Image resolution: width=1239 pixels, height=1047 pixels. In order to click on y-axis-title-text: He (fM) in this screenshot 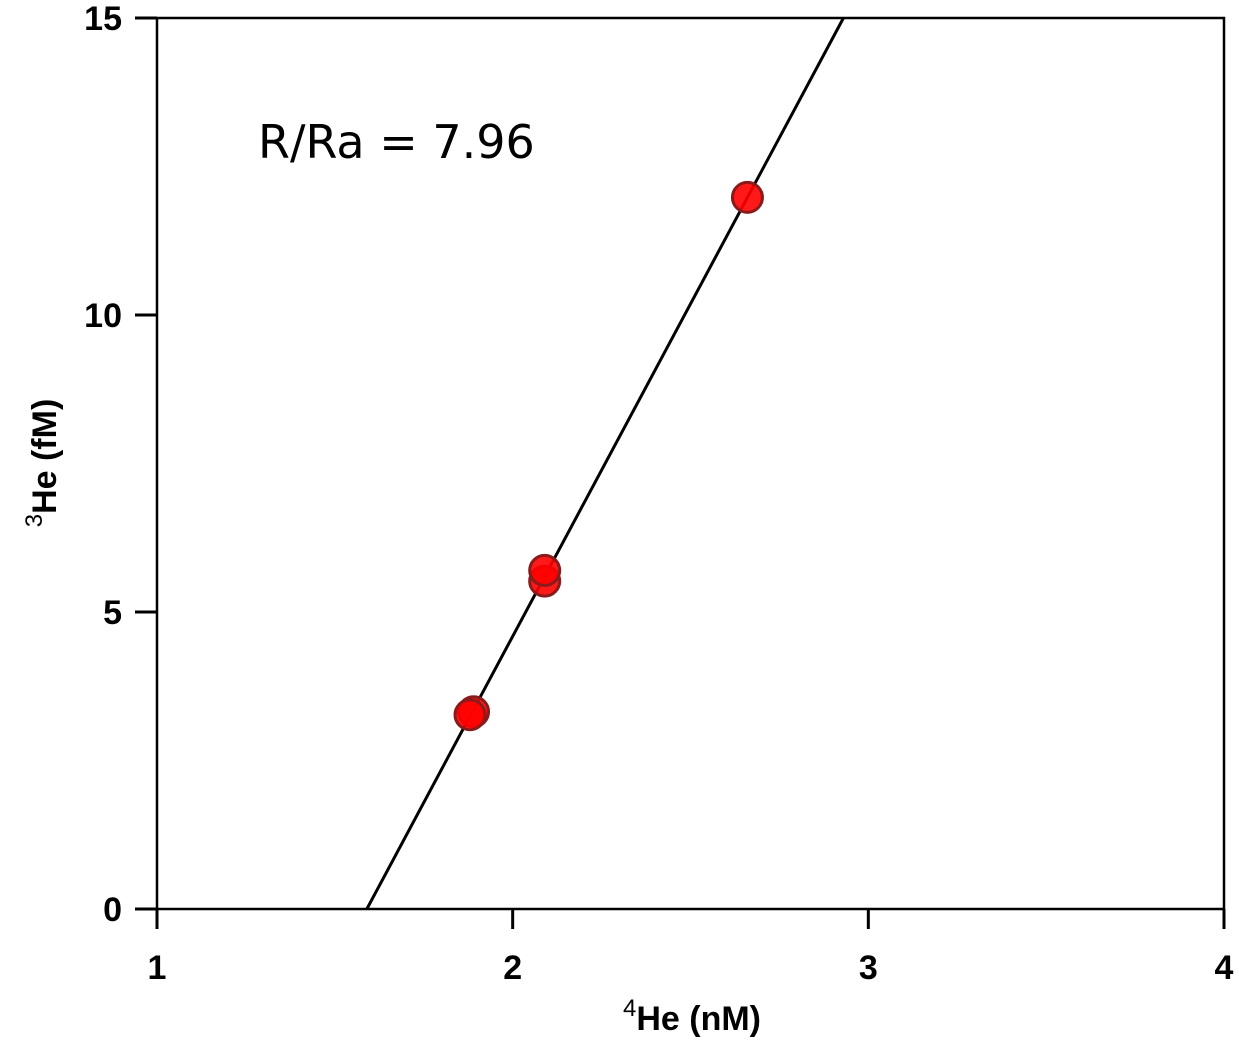, I will do `click(45, 456)`.